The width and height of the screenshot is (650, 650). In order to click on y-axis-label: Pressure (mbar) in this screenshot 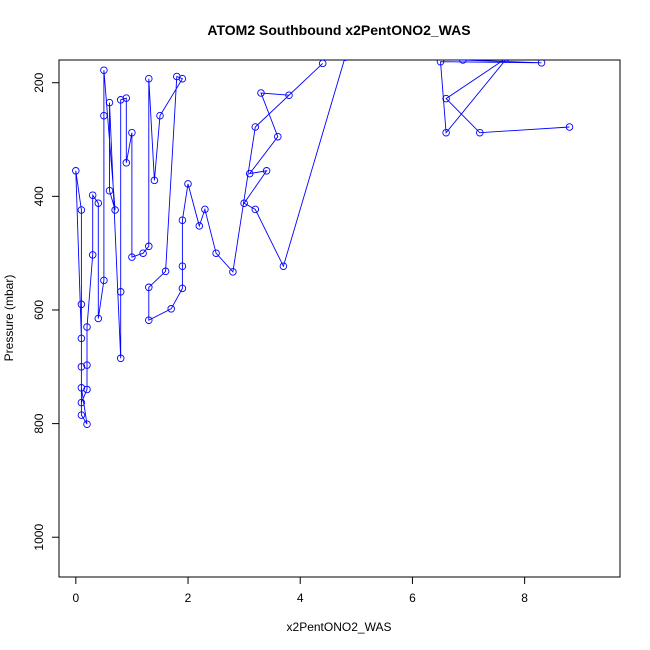, I will do `click(9, 318)`.